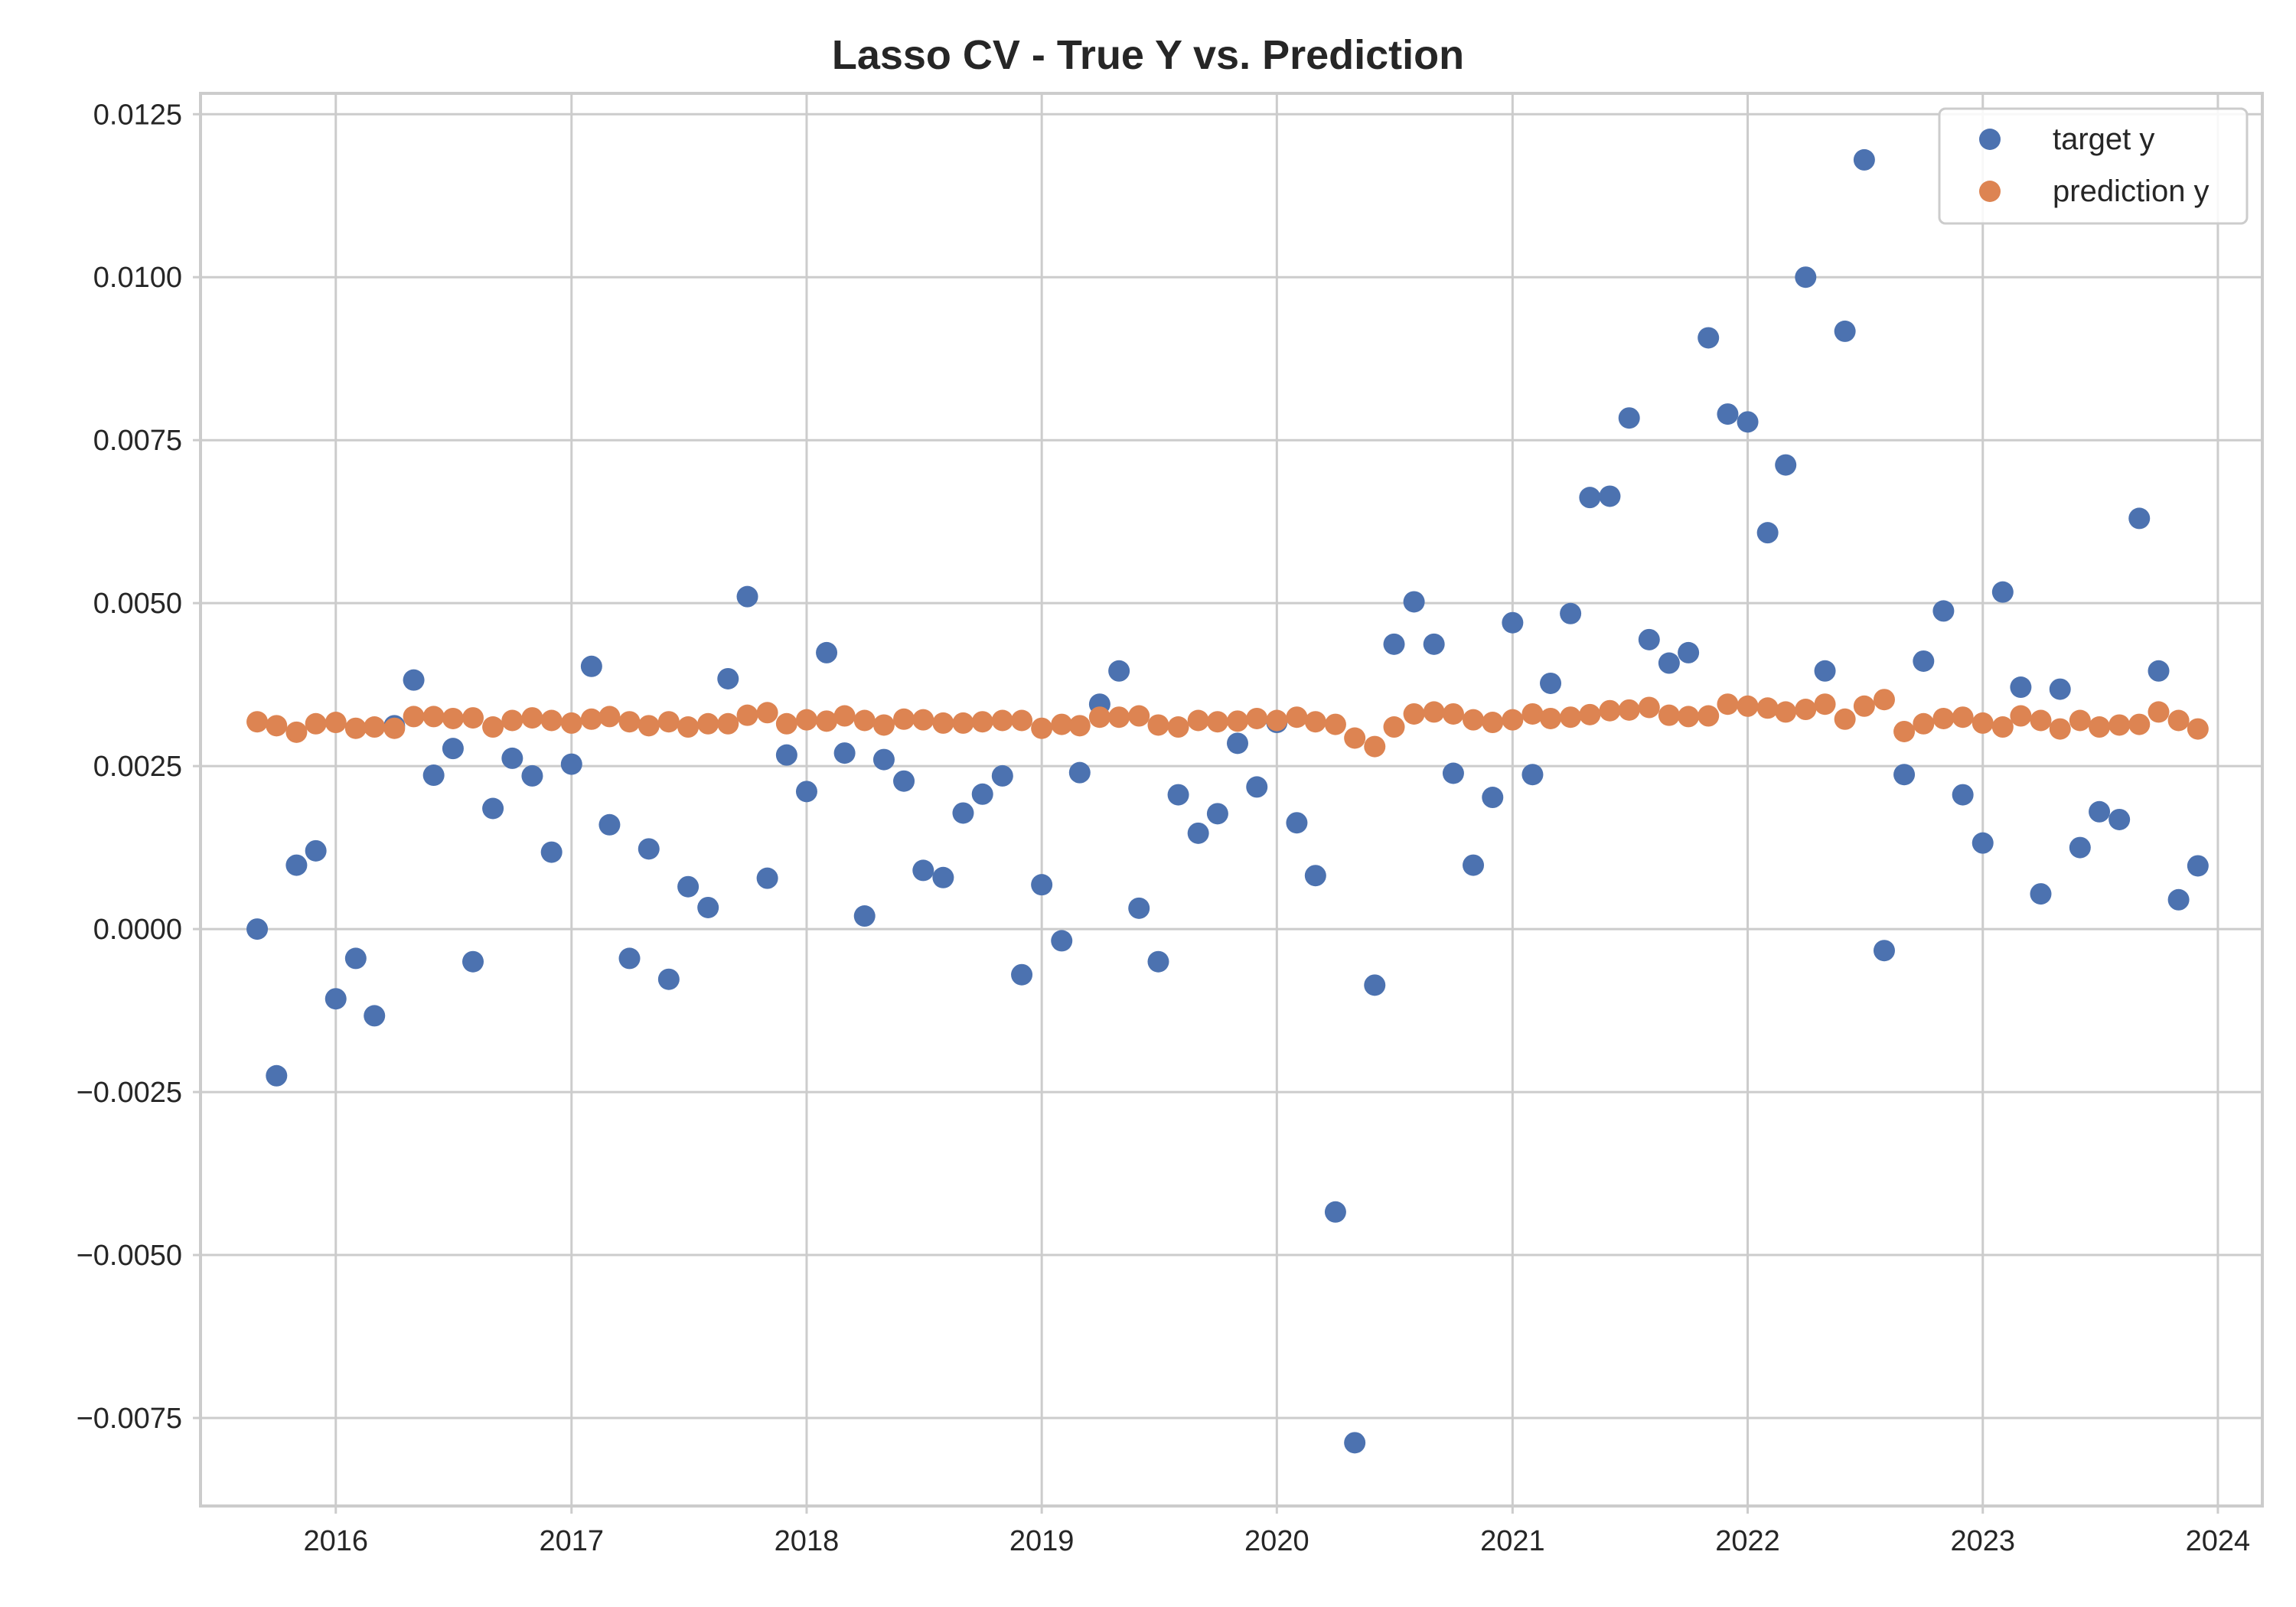  Describe the element at coordinates (1512, 1541) in the screenshot. I see `x-tick-label: 2021` at that location.